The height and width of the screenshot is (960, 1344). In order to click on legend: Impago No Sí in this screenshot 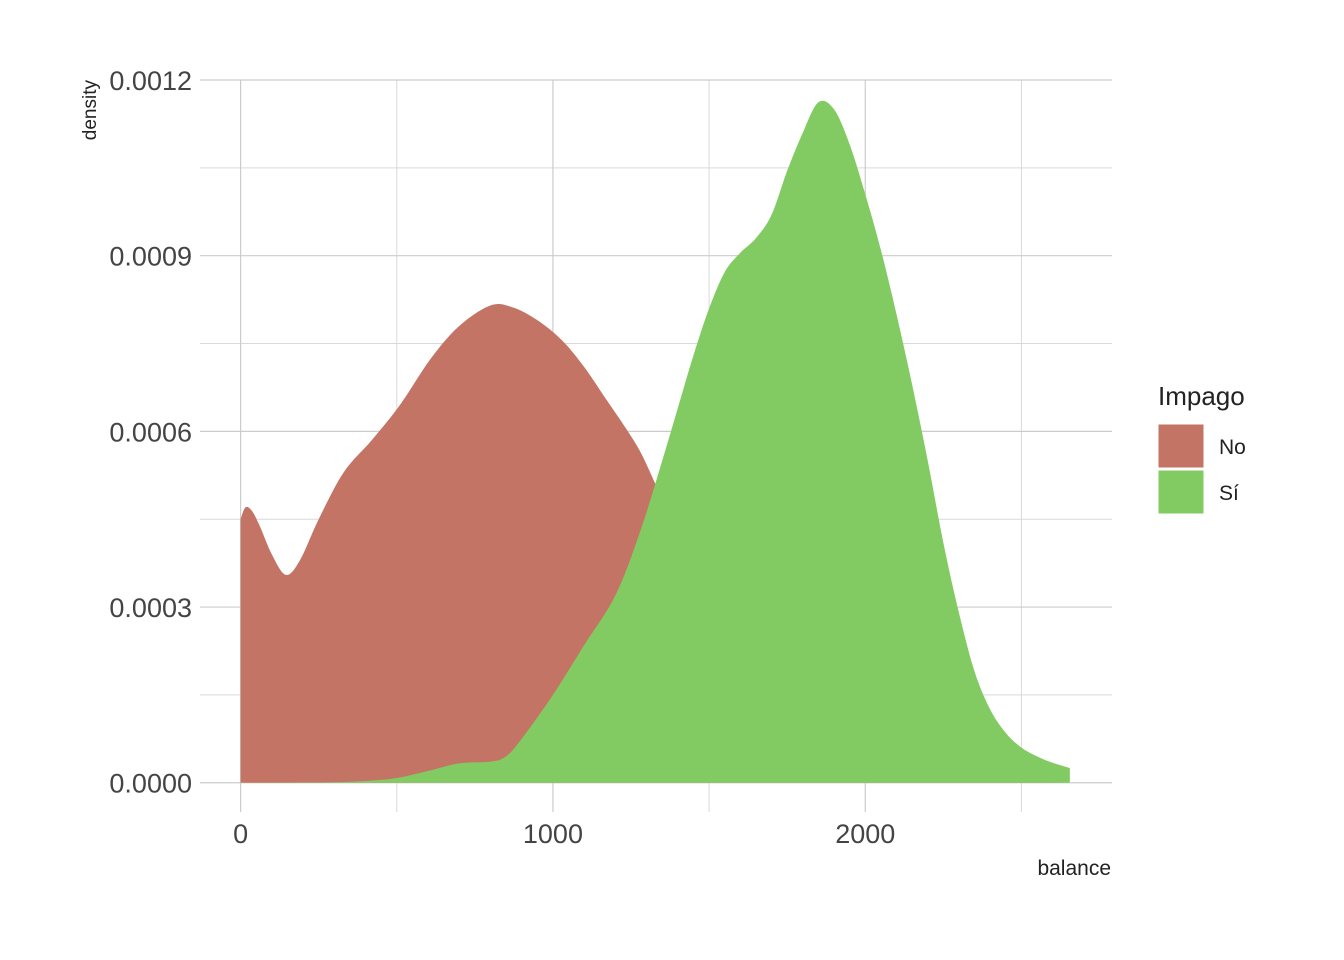, I will do `click(1201, 448)`.